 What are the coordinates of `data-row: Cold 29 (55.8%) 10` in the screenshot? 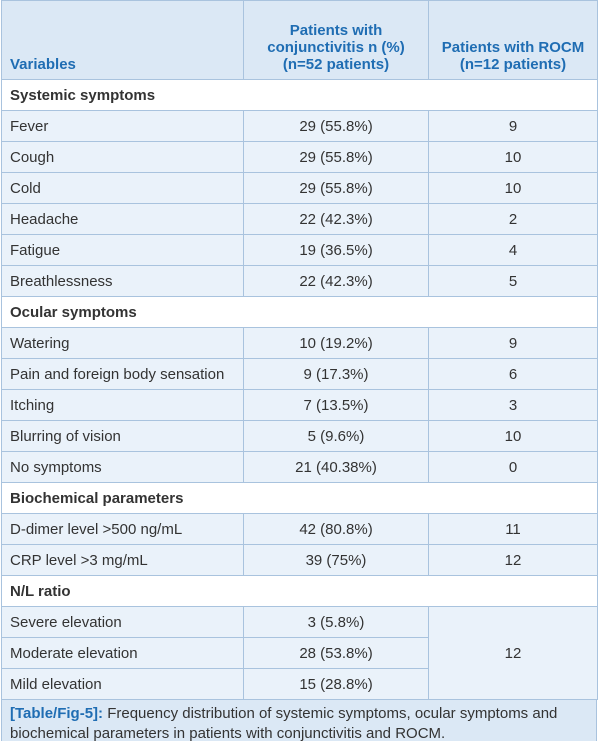 It's located at (299, 188).